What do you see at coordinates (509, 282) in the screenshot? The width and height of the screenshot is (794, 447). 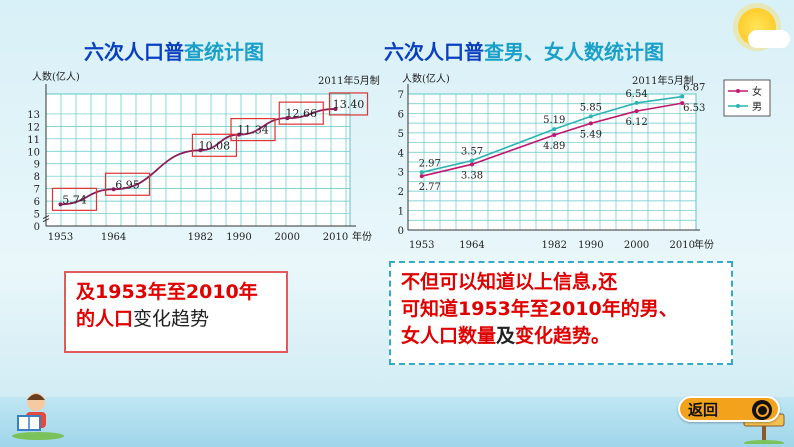 I see `summary-box-2-line-1: 不但可以知道以上信息,还` at bounding box center [509, 282].